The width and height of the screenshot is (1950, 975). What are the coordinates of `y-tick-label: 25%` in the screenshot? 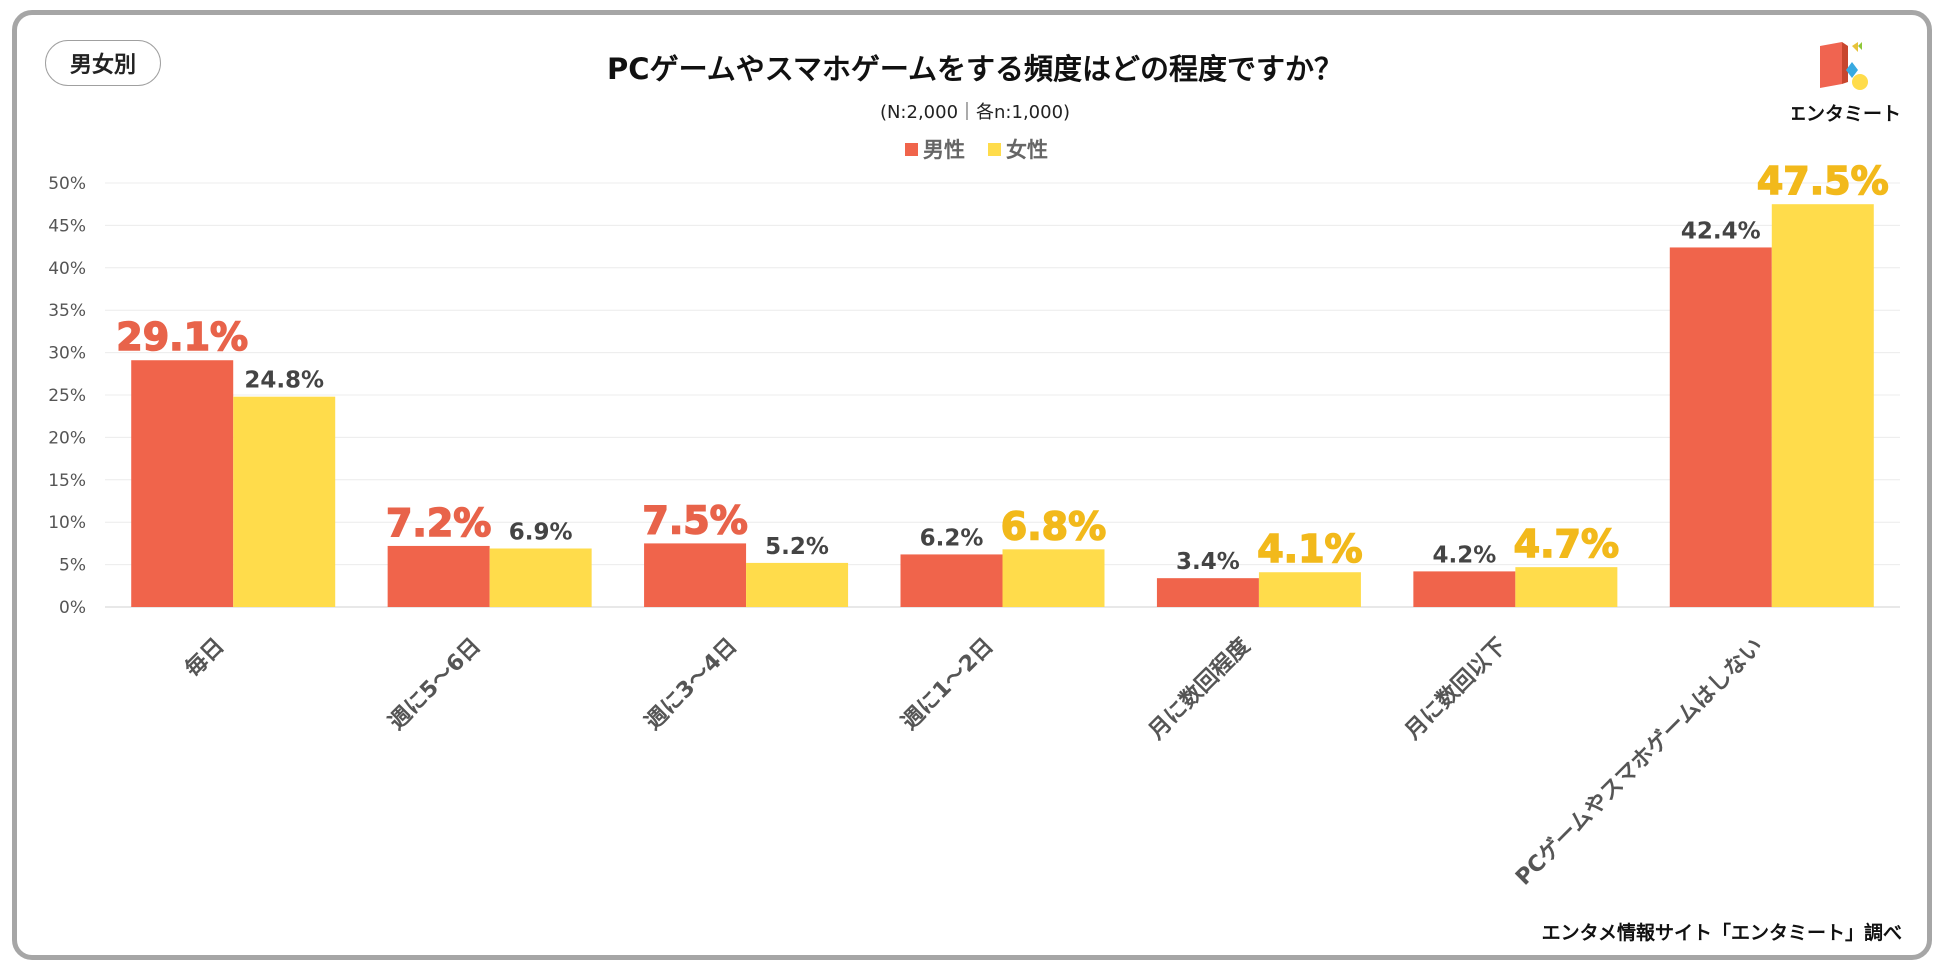 It's located at (67, 396).